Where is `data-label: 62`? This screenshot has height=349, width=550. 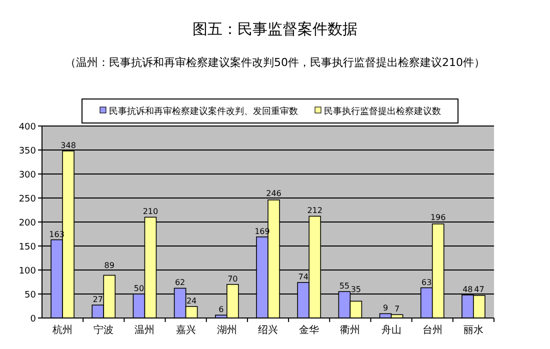 data-label: 62 is located at coordinates (180, 283).